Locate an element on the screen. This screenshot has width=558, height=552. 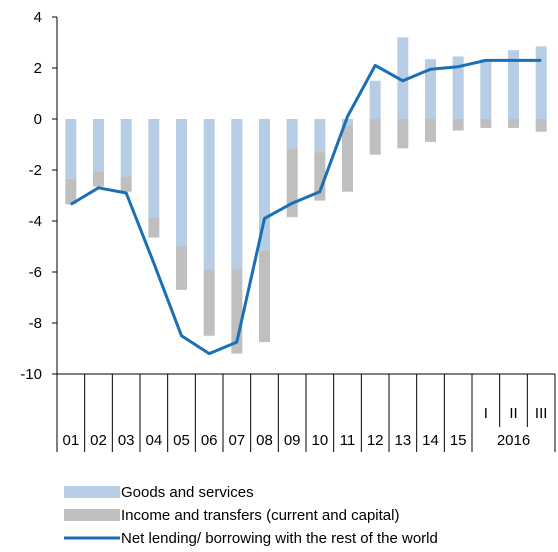
y-tick-label: 0 is located at coordinates (38, 119).